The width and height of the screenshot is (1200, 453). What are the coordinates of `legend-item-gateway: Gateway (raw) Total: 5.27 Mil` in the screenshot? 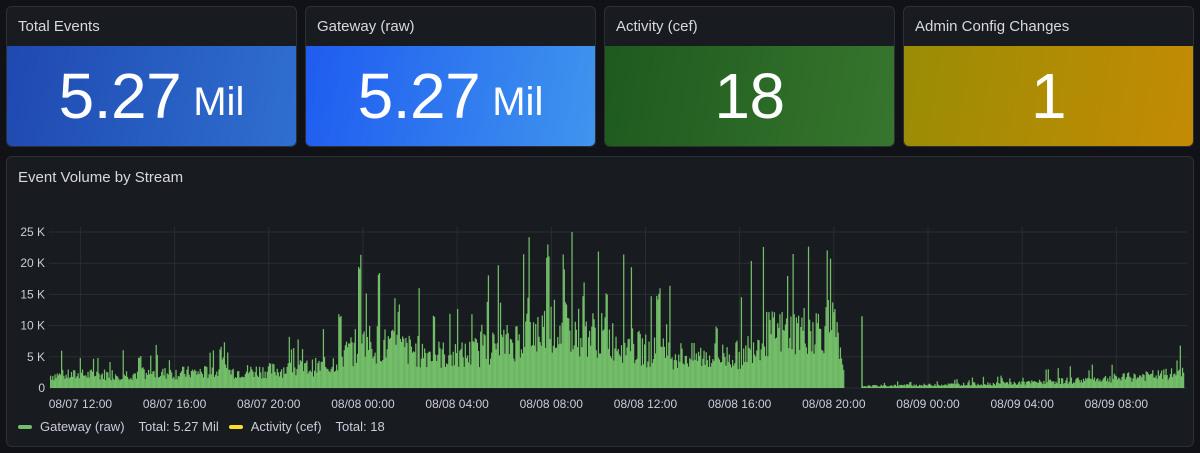 It's located at (118, 426).